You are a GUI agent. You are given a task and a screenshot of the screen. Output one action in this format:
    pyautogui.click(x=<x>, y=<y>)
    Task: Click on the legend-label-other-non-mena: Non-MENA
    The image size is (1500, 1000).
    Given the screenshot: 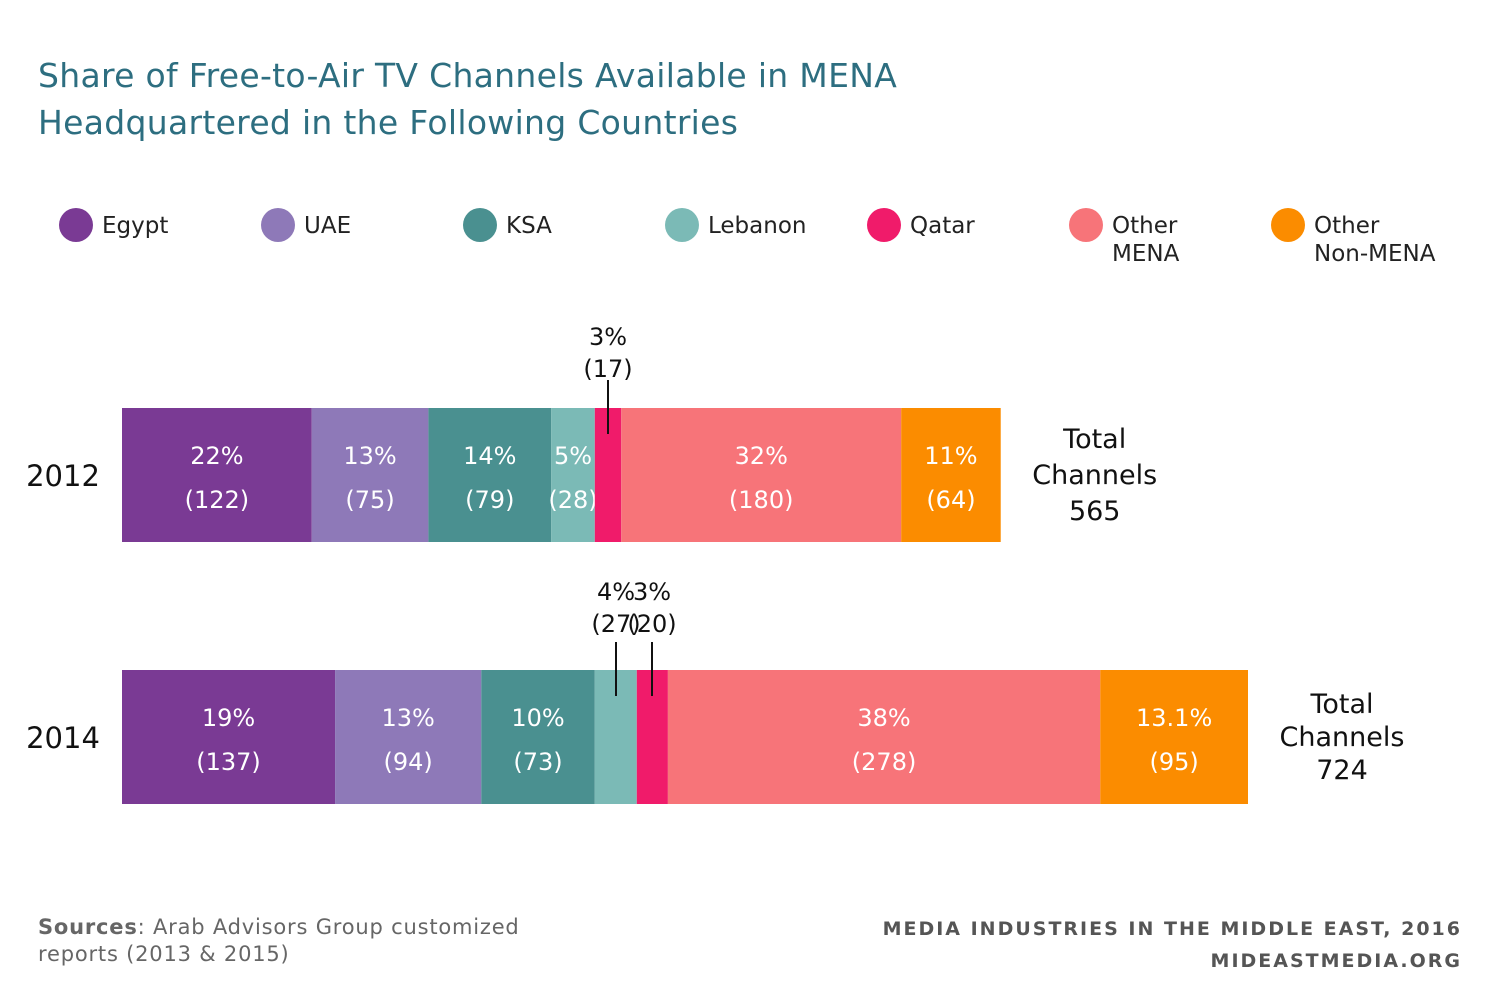 What is the action you would take?
    pyautogui.click(x=1375, y=254)
    